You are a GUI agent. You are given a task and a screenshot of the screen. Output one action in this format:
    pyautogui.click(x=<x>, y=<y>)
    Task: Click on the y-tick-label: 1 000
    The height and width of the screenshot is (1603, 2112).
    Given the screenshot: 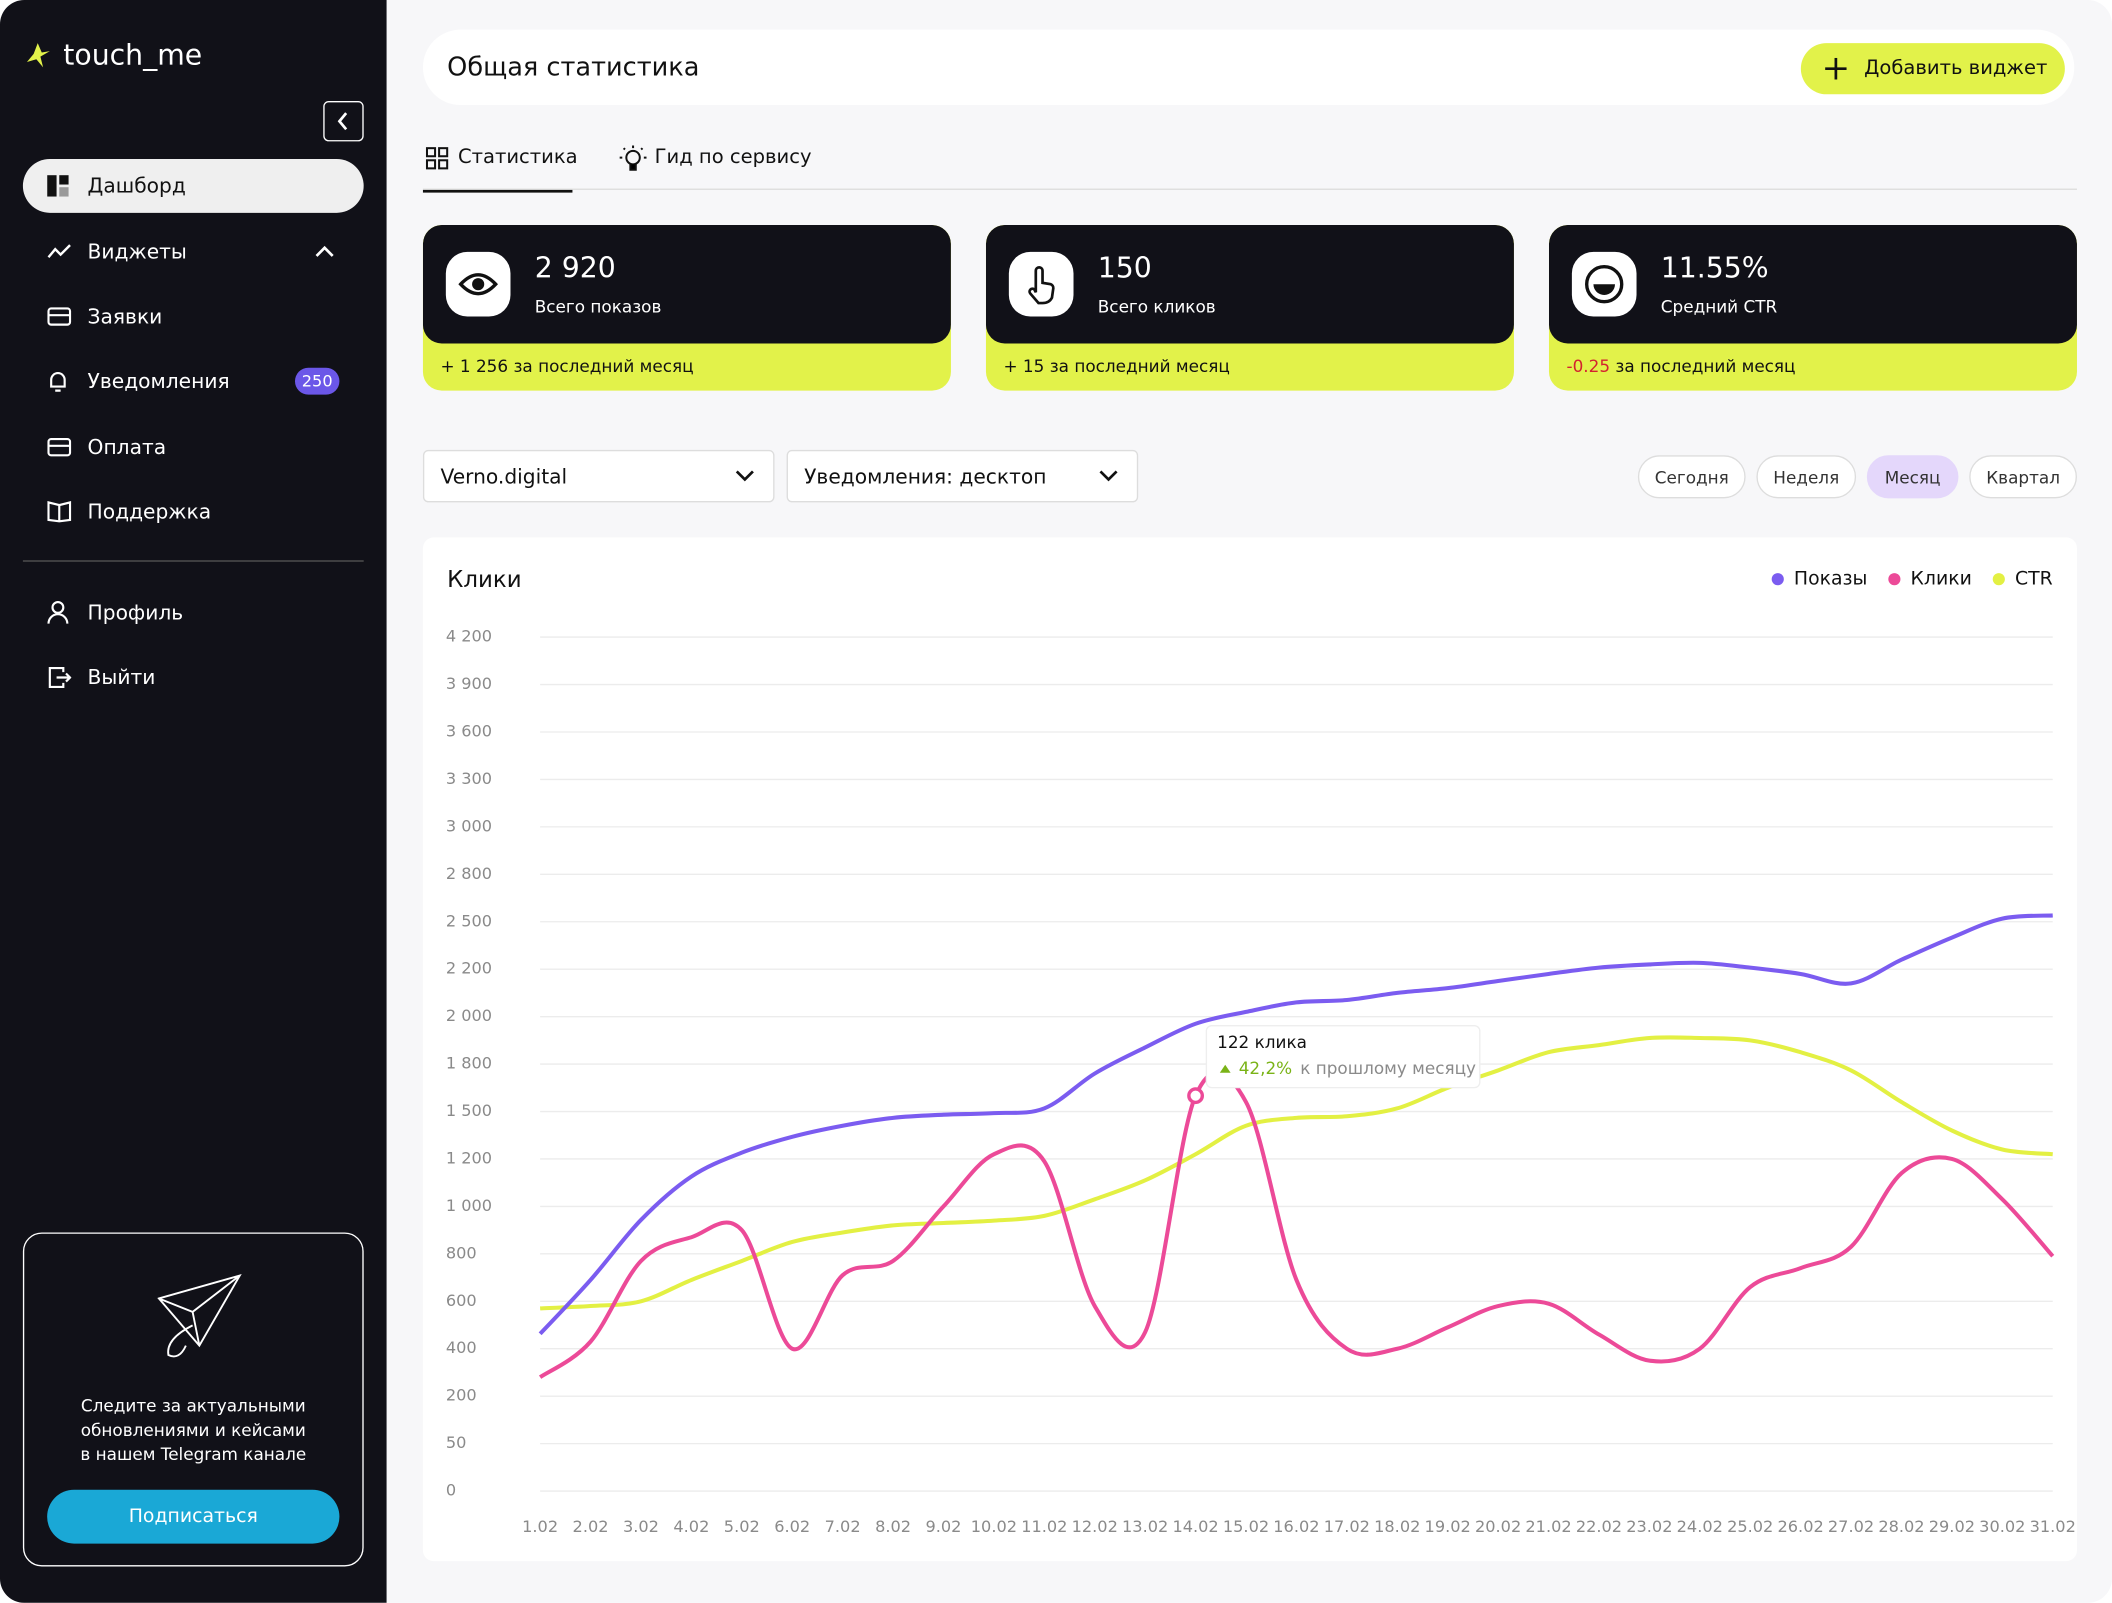 What is the action you would take?
    pyautogui.click(x=469, y=1205)
    